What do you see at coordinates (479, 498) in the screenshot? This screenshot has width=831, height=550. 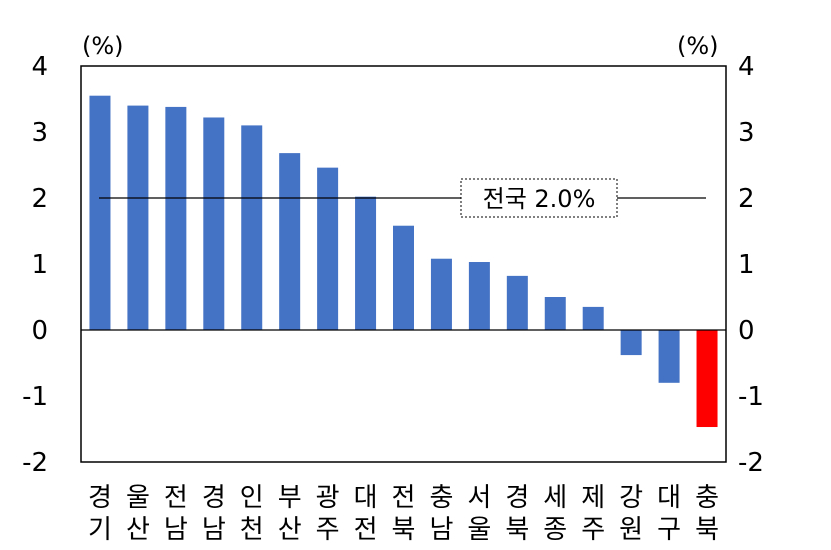 I see `category-label: 서` at bounding box center [479, 498].